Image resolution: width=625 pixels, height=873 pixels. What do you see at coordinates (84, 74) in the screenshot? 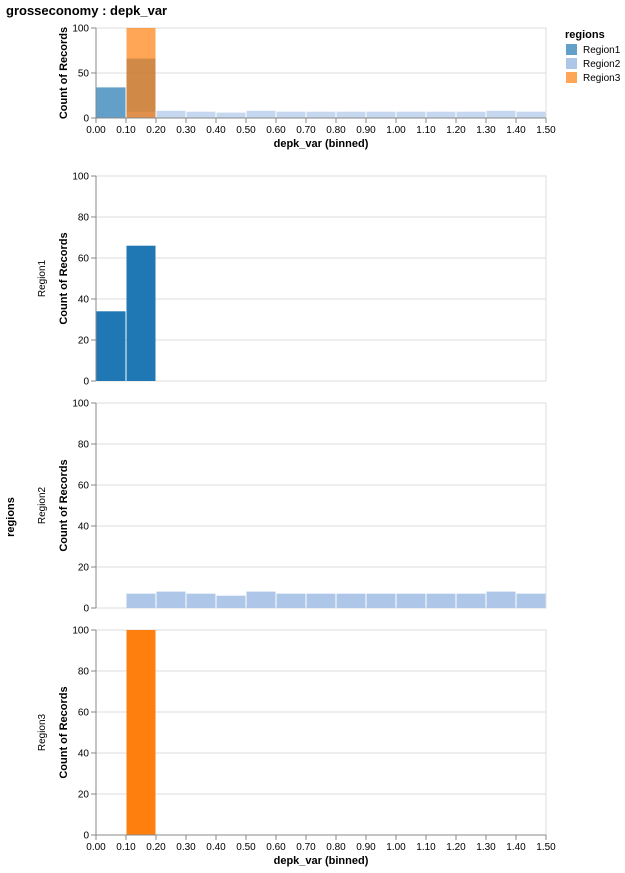
I see `y-tick-label: 50` at bounding box center [84, 74].